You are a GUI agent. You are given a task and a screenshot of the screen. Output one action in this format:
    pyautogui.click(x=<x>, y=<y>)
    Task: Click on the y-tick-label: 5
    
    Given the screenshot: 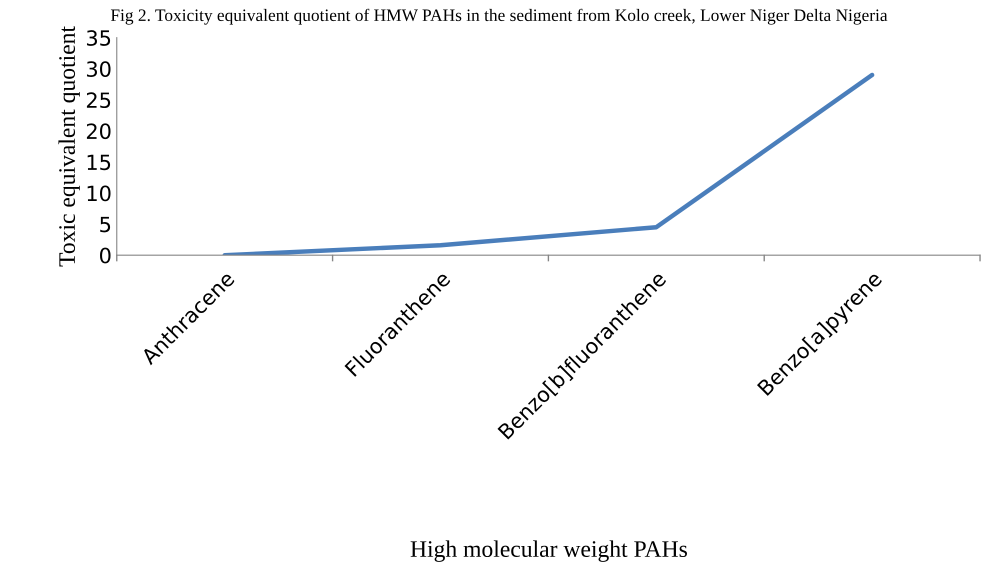 What is the action you would take?
    pyautogui.click(x=105, y=224)
    